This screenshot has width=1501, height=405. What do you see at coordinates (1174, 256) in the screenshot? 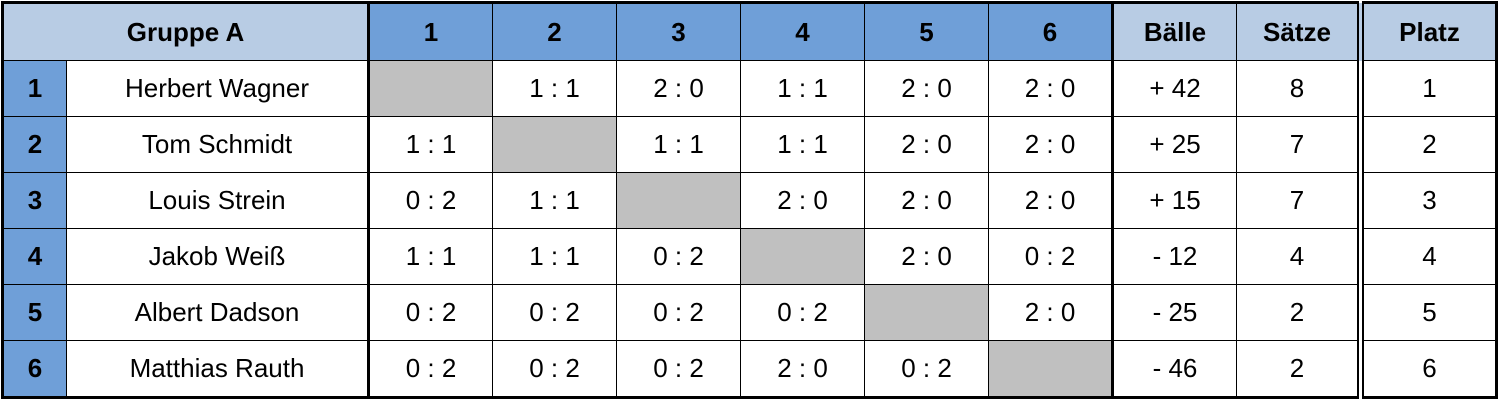
I see `balls: - 12` at bounding box center [1174, 256].